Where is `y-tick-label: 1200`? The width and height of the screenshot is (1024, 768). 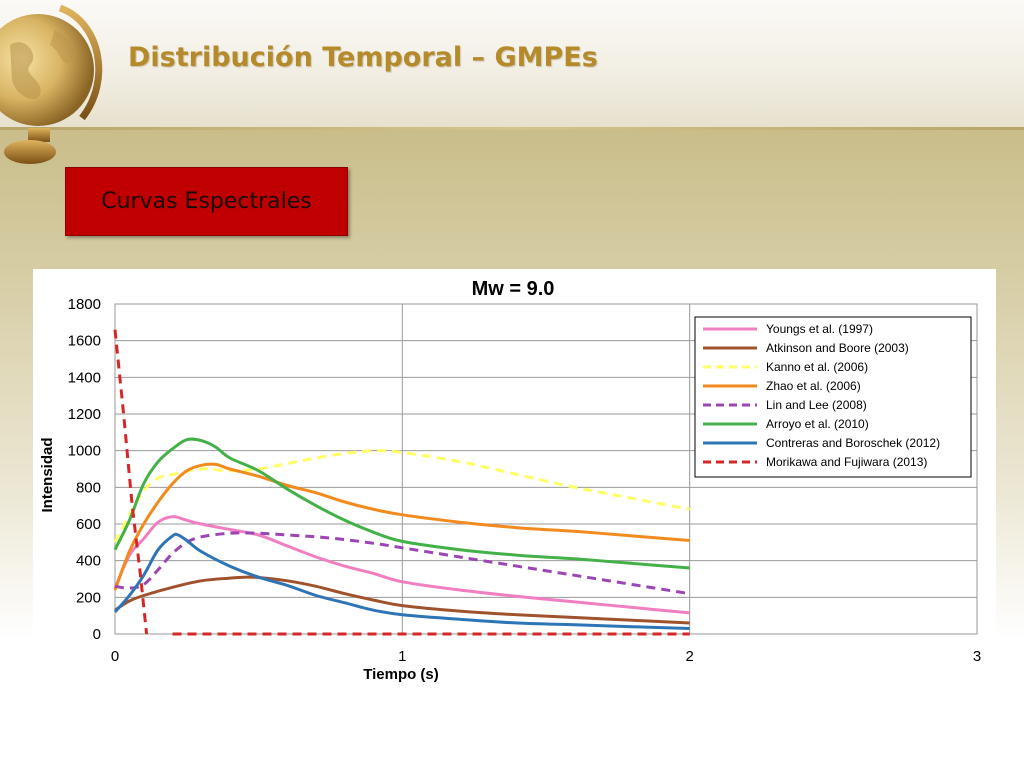
y-tick-label: 1200 is located at coordinates (84, 414).